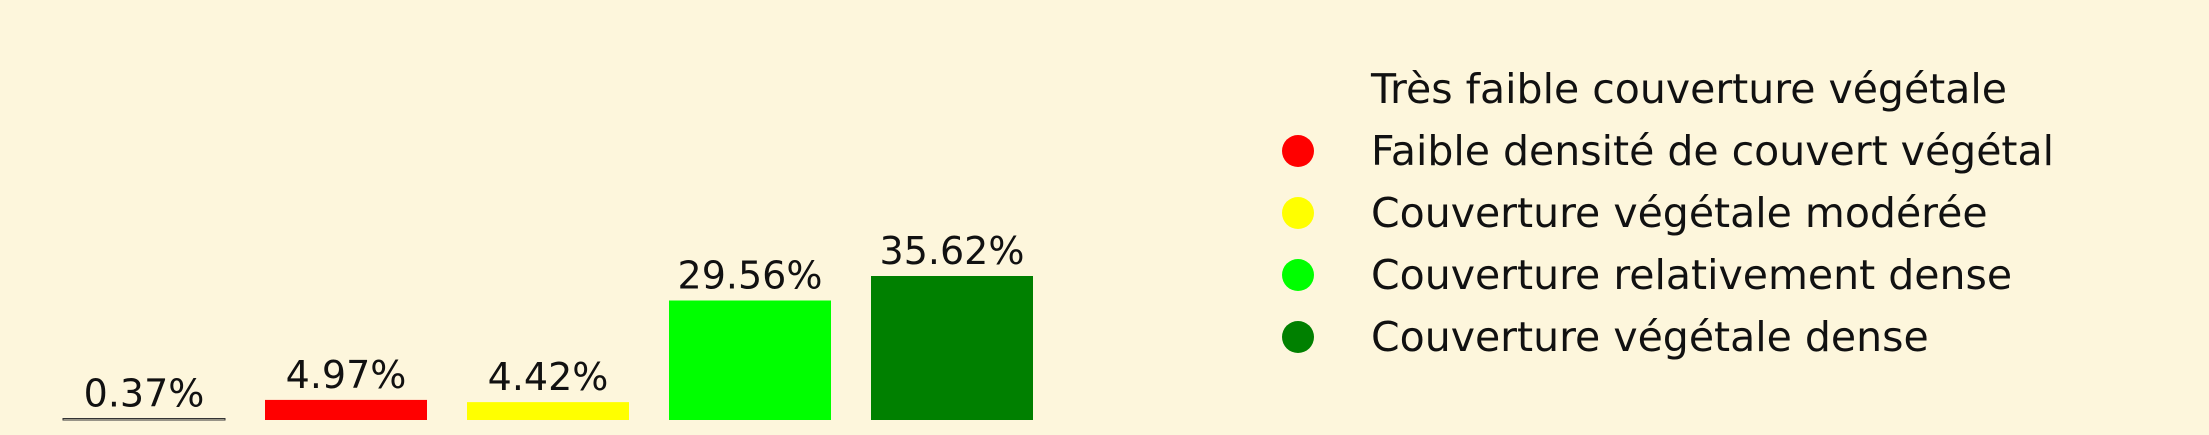  I want to click on legend-label: Faible densité de couvert végétal, so click(1713, 151).